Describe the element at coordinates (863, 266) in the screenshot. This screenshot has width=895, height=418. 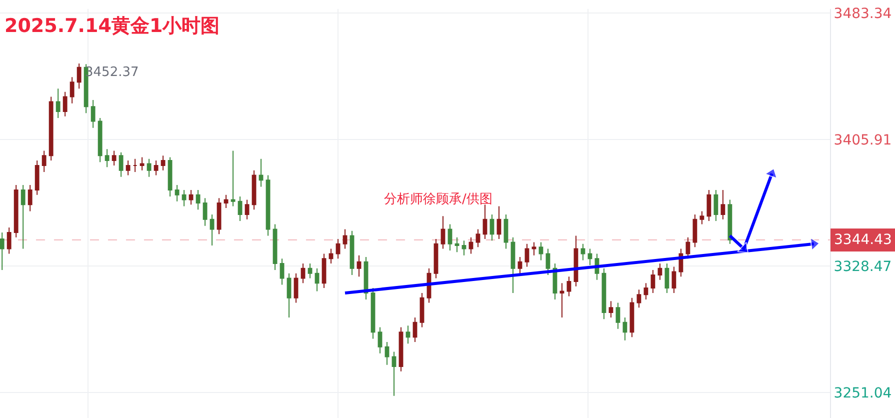
I see `y-tick-label: 3328.47` at that location.